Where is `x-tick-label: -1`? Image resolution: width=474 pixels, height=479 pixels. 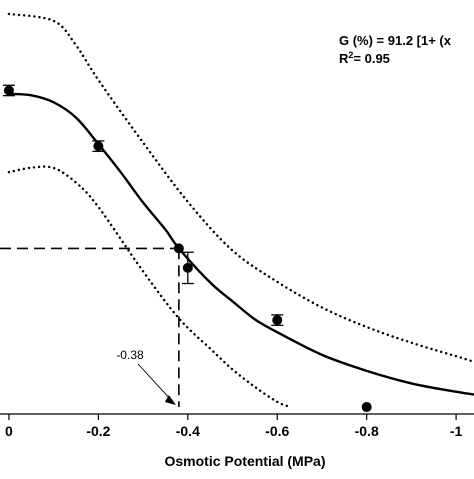
x-tick-label: -1 is located at coordinates (456, 431).